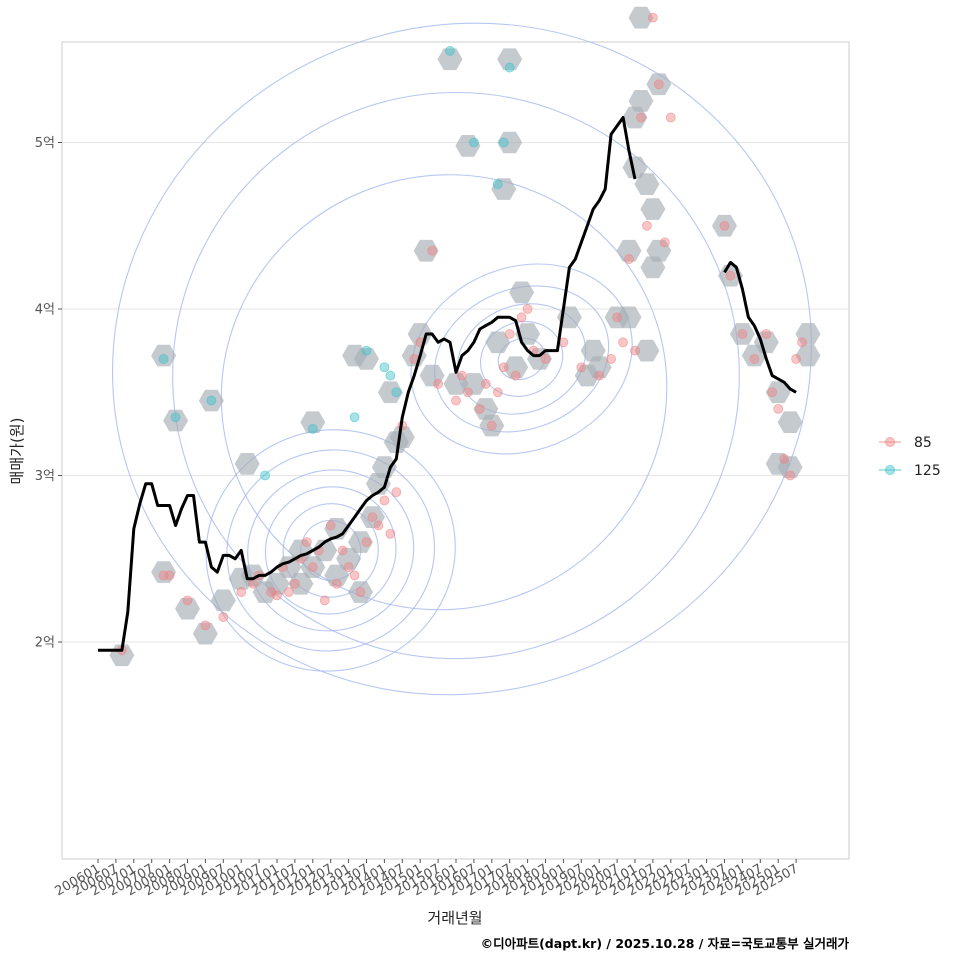  What do you see at coordinates (760, 327) in the screenshot?
I see `trend-line-segment` at bounding box center [760, 327].